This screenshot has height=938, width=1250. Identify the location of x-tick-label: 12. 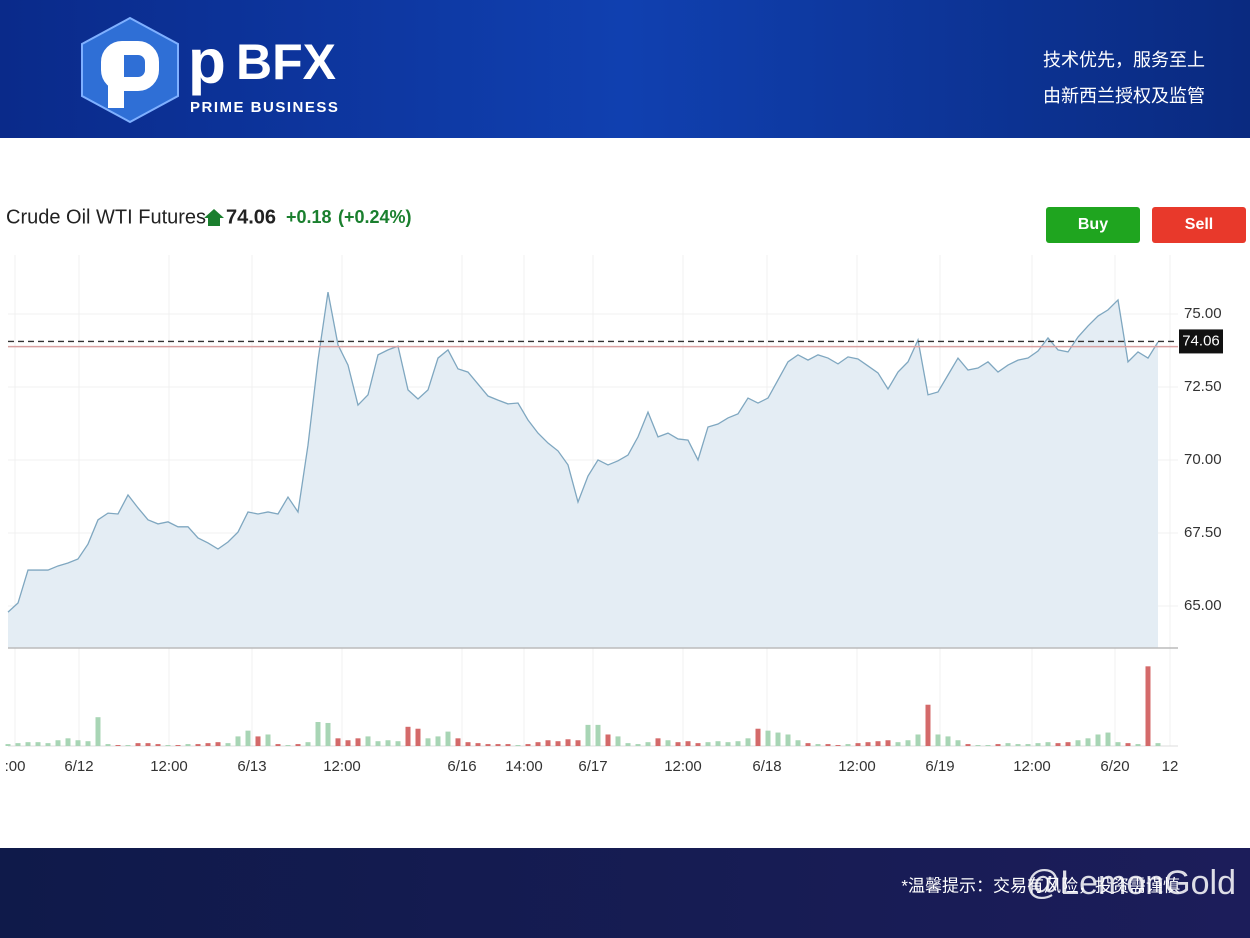
(1170, 766).